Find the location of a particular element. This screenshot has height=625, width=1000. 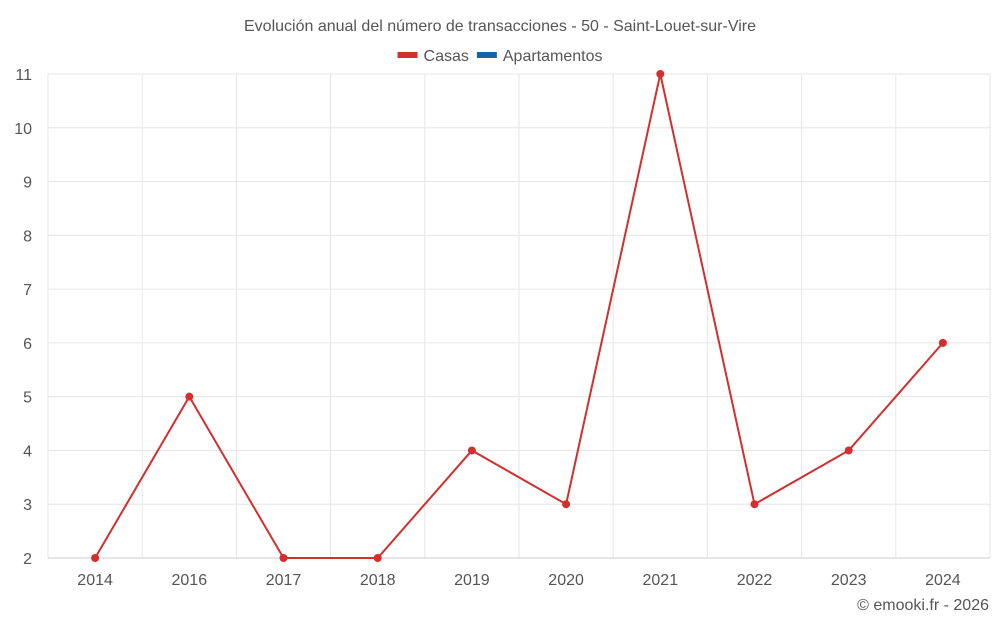

legend-label: Apartamentos is located at coordinates (553, 56).